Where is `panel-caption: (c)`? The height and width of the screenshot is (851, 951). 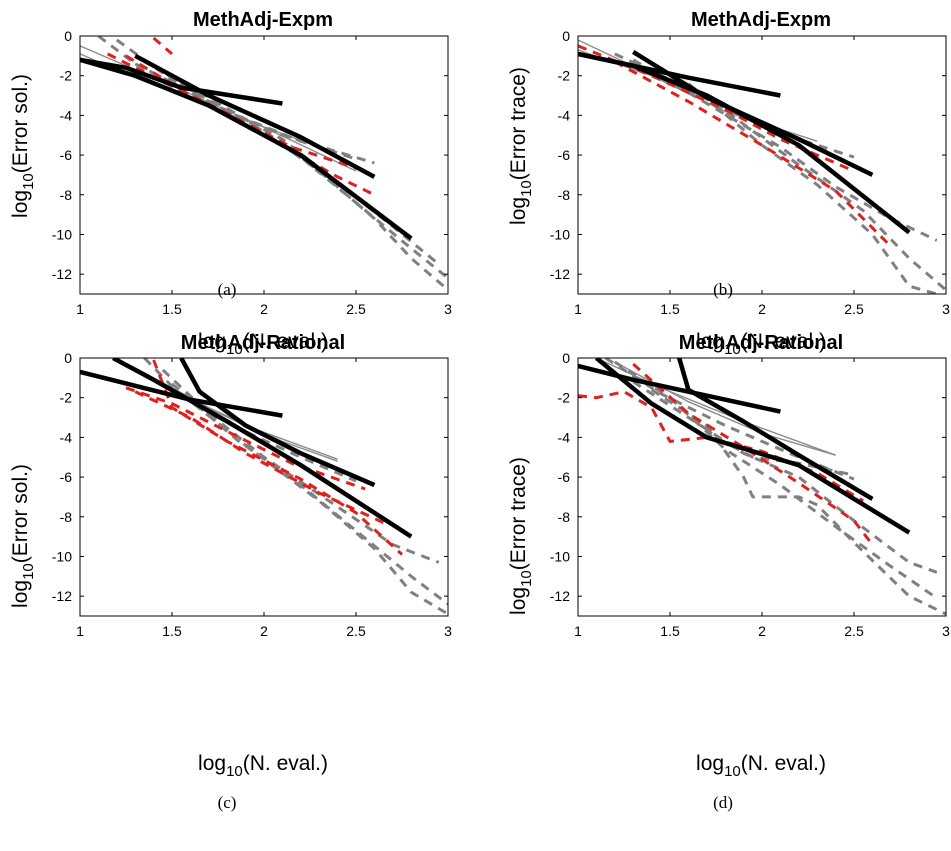 panel-caption: (c) is located at coordinates (227, 802).